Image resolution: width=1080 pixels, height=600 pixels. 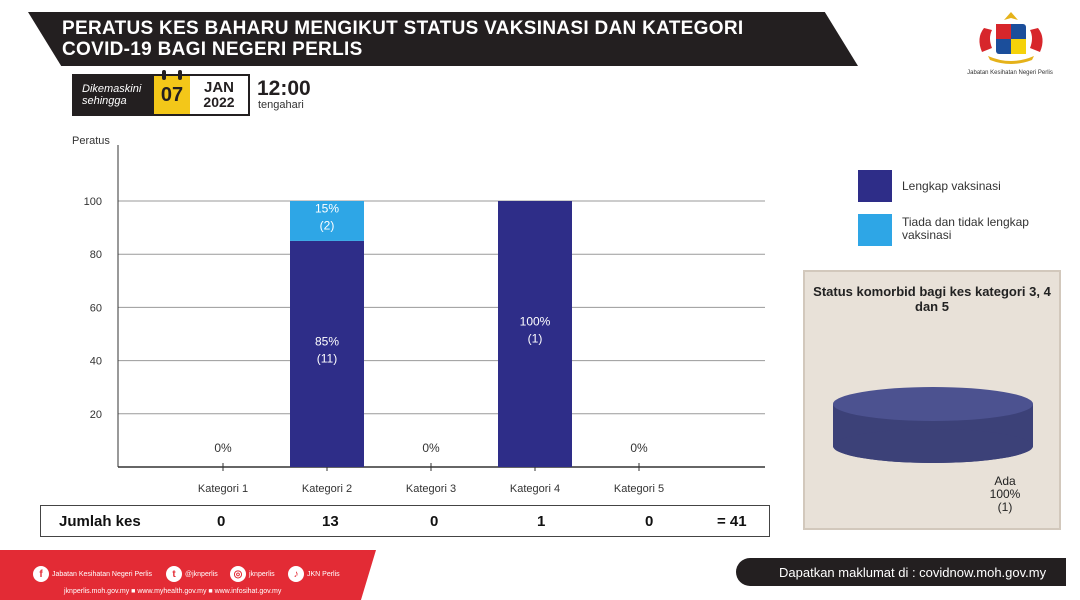 I want to click on pie-slice-bottom, so click(x=933, y=446).